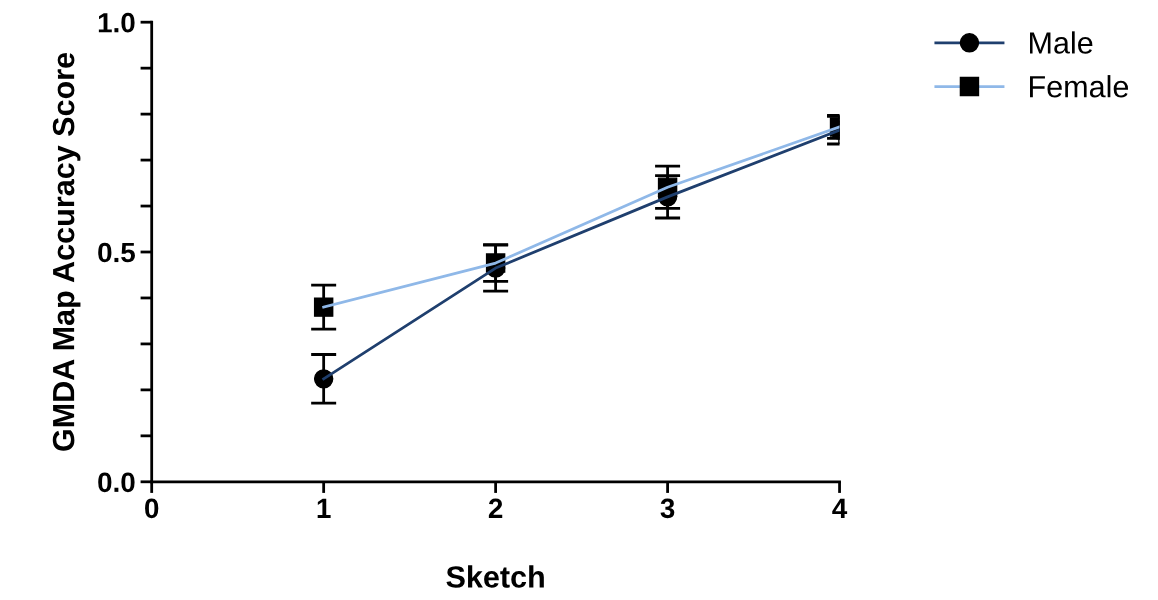 The width and height of the screenshot is (1158, 600). I want to click on x-tick-label: 4, so click(840, 508).